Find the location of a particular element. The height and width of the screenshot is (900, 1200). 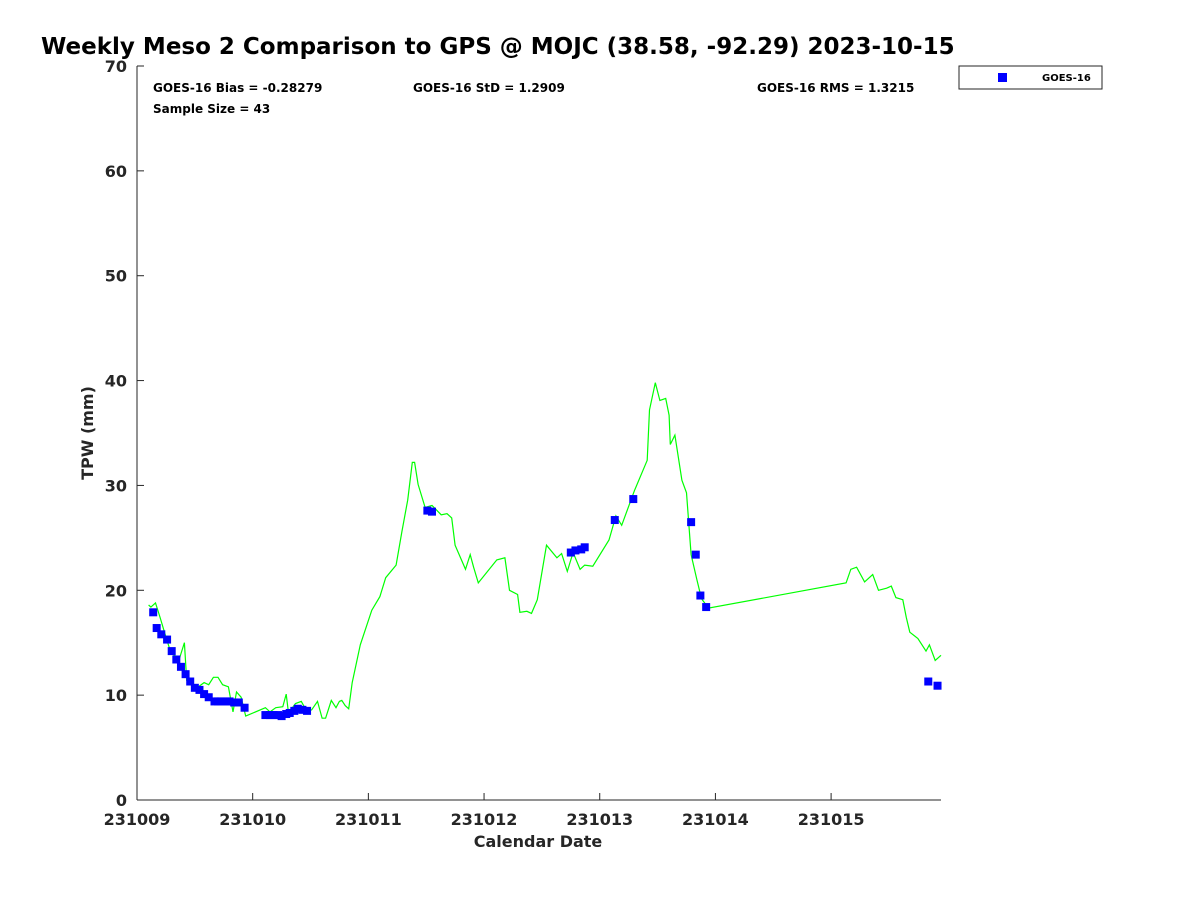

y-tick-label: 0 is located at coordinates (121, 800).